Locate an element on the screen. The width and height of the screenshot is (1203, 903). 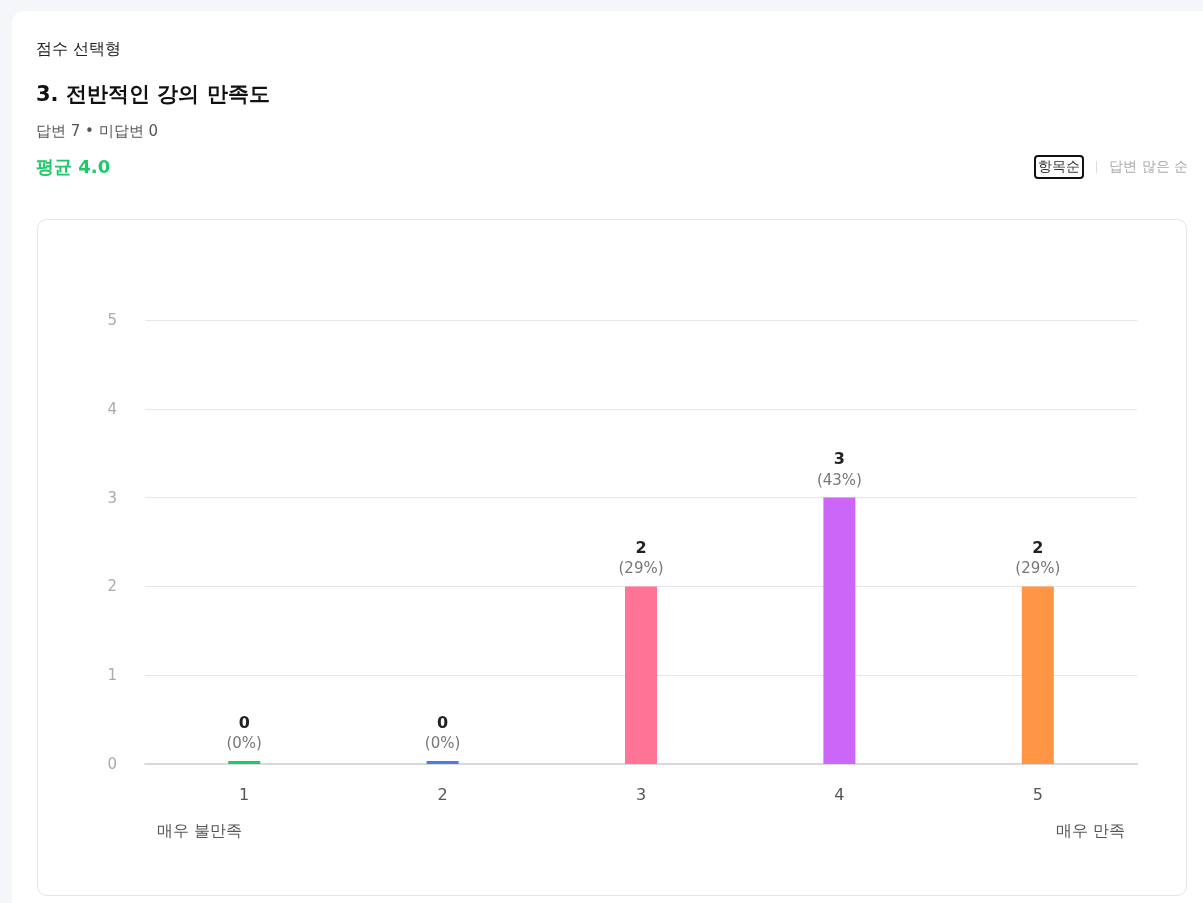
text: 평균 4.0 is located at coordinates (73, 167).